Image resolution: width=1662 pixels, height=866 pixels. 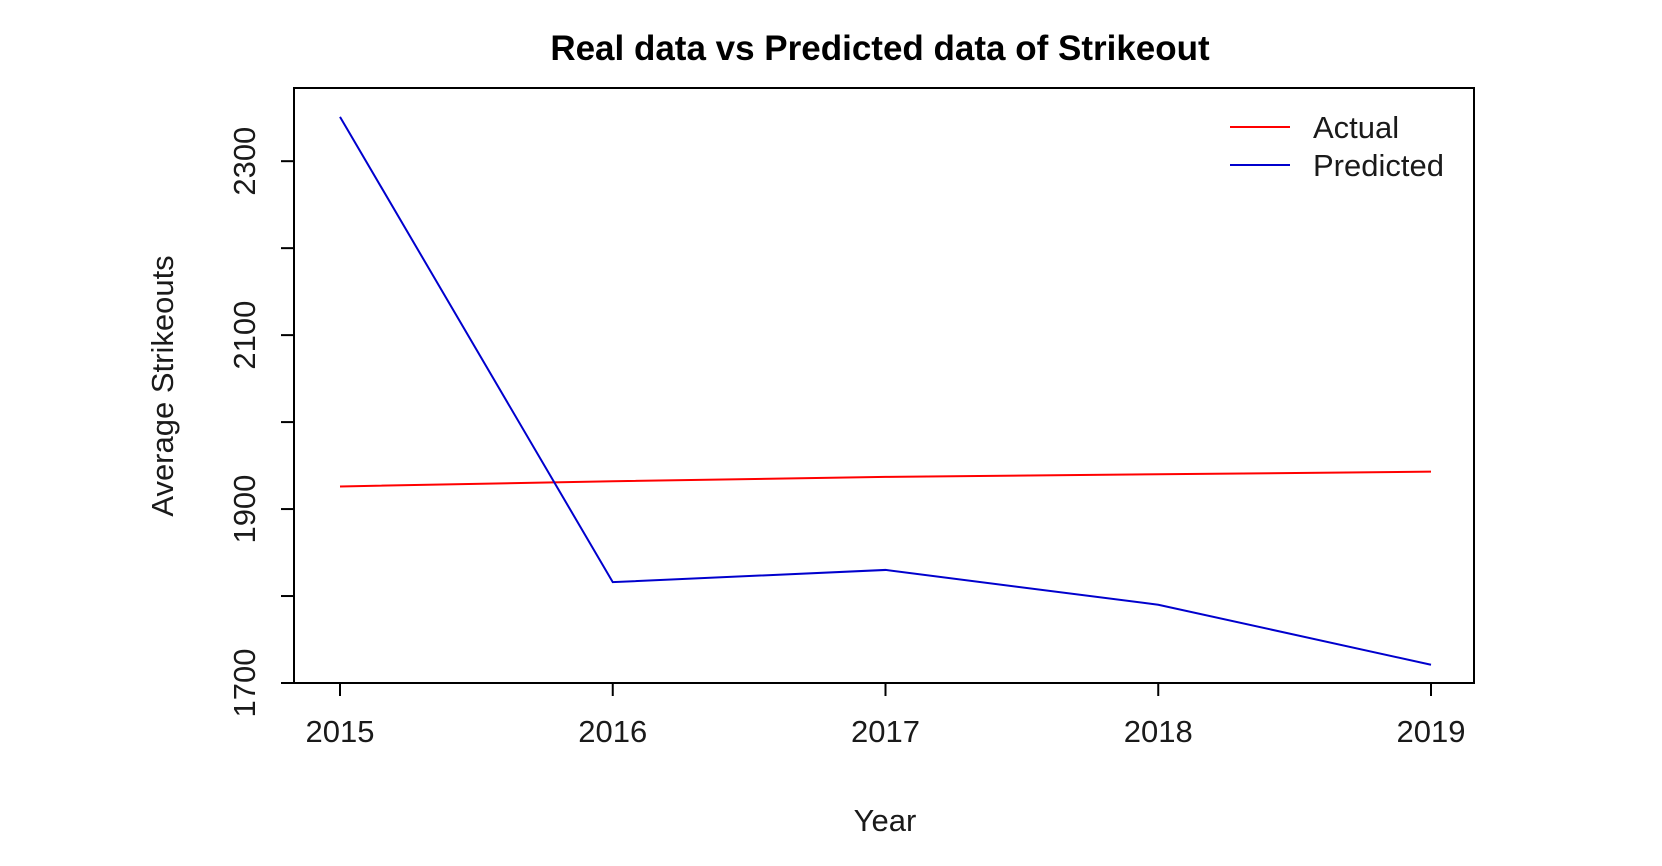 I want to click on legend-label-predicted: Predicted, so click(x=1378, y=165).